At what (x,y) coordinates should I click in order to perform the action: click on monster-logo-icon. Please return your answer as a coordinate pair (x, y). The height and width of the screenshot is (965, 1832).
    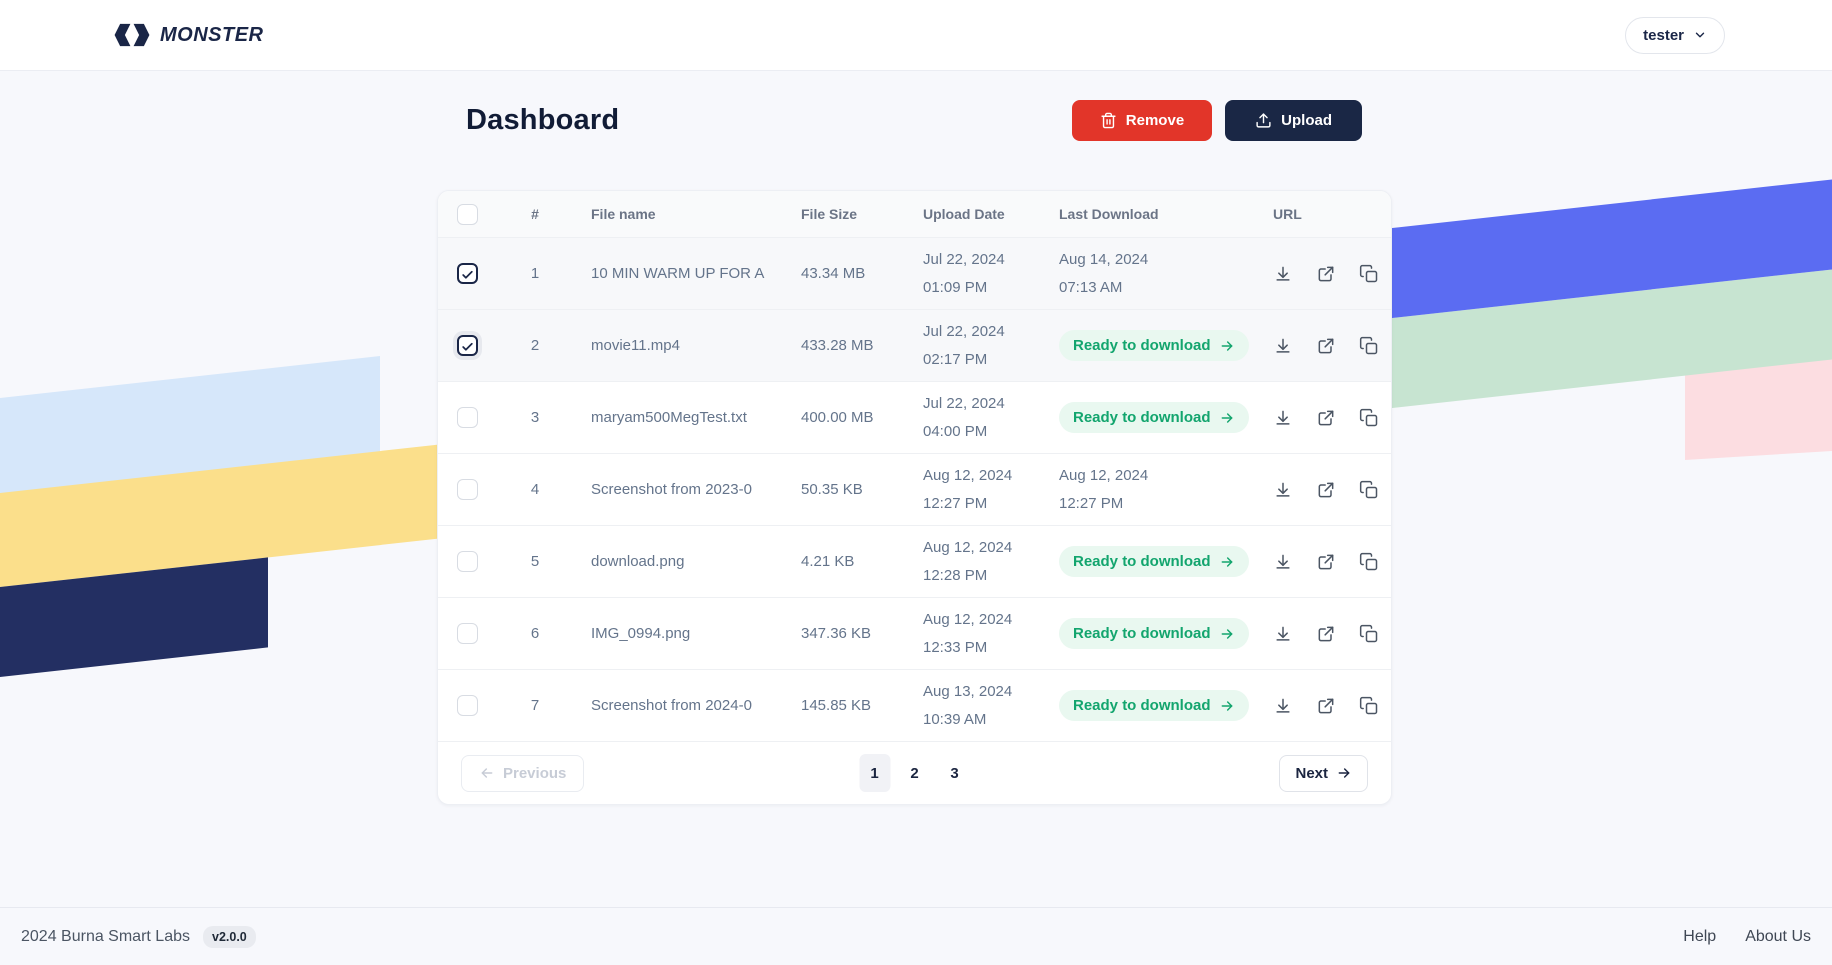
    Looking at the image, I should click on (132, 35).